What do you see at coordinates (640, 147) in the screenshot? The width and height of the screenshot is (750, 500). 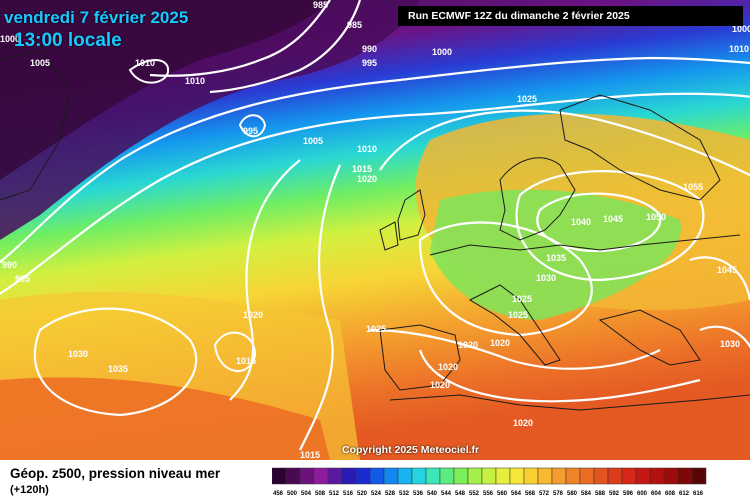 I see `coastline-north` at bounding box center [640, 147].